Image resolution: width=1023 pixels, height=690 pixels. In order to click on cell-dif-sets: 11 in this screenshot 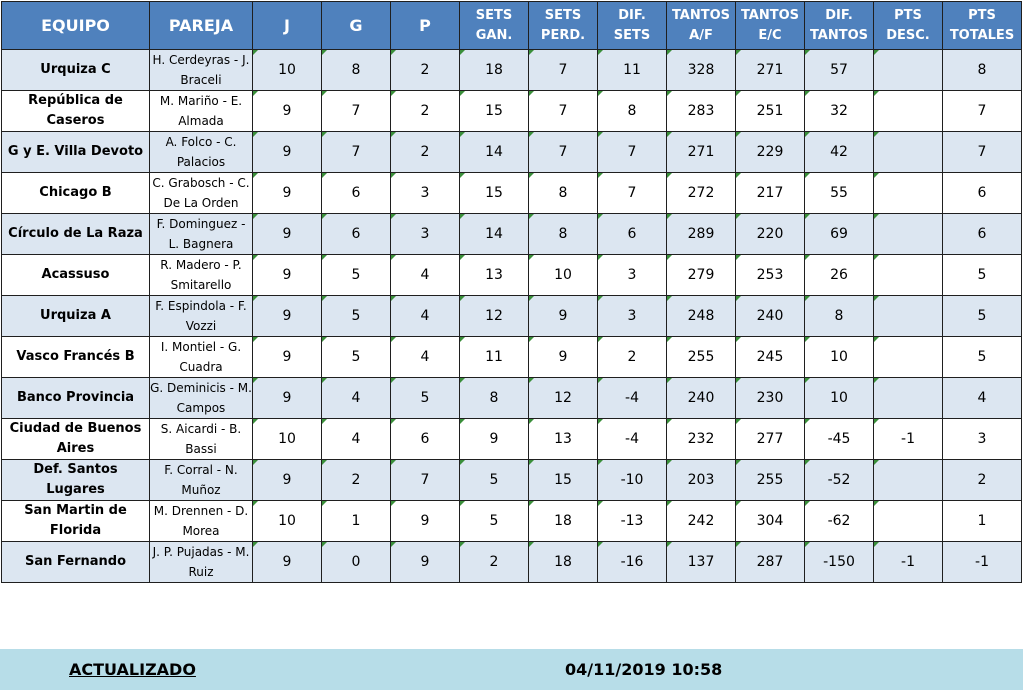, I will do `click(632, 70)`.